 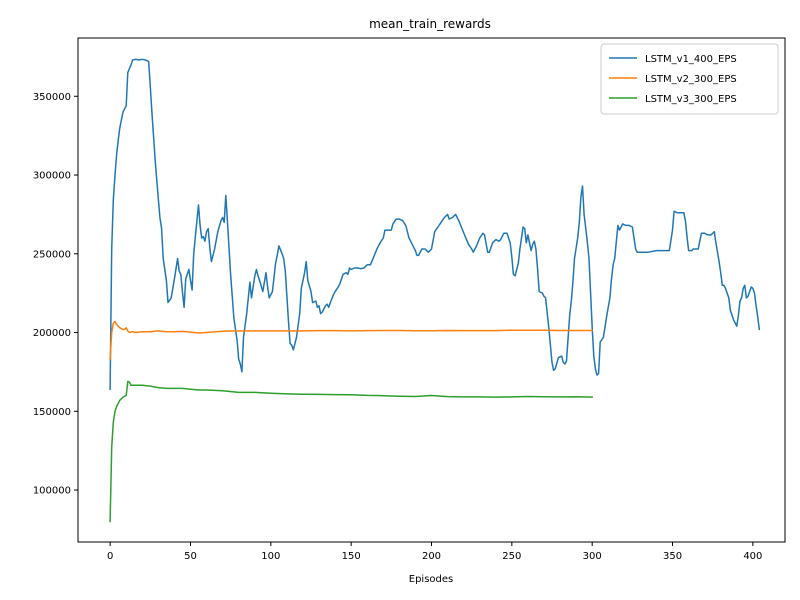 What do you see at coordinates (52, 97) in the screenshot?
I see `y-tick-label: 350000` at bounding box center [52, 97].